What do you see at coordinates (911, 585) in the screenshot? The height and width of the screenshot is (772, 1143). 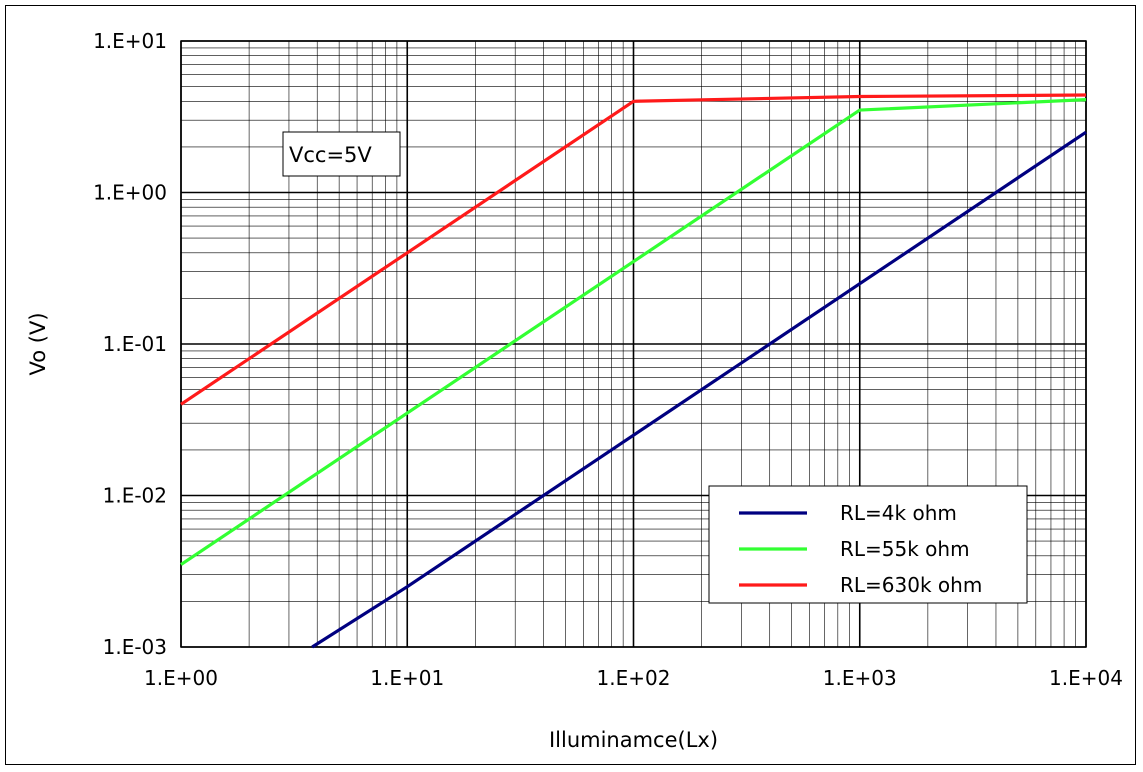 I see `legend-label-3: RL=630k ohm` at bounding box center [911, 585].